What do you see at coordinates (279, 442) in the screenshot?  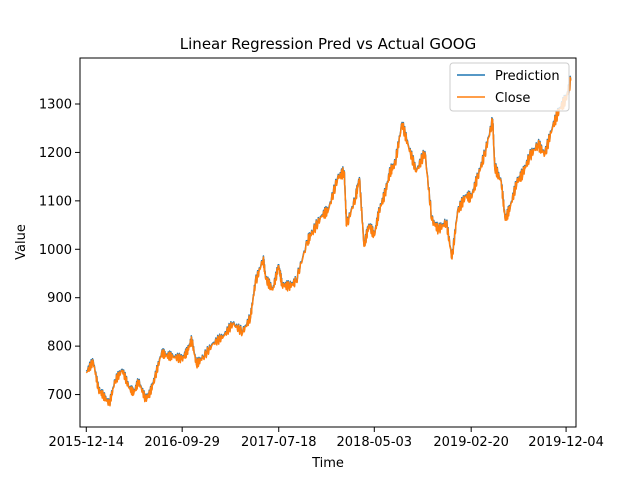 I see `x-tick-label: 2017-07-18` at bounding box center [279, 442].